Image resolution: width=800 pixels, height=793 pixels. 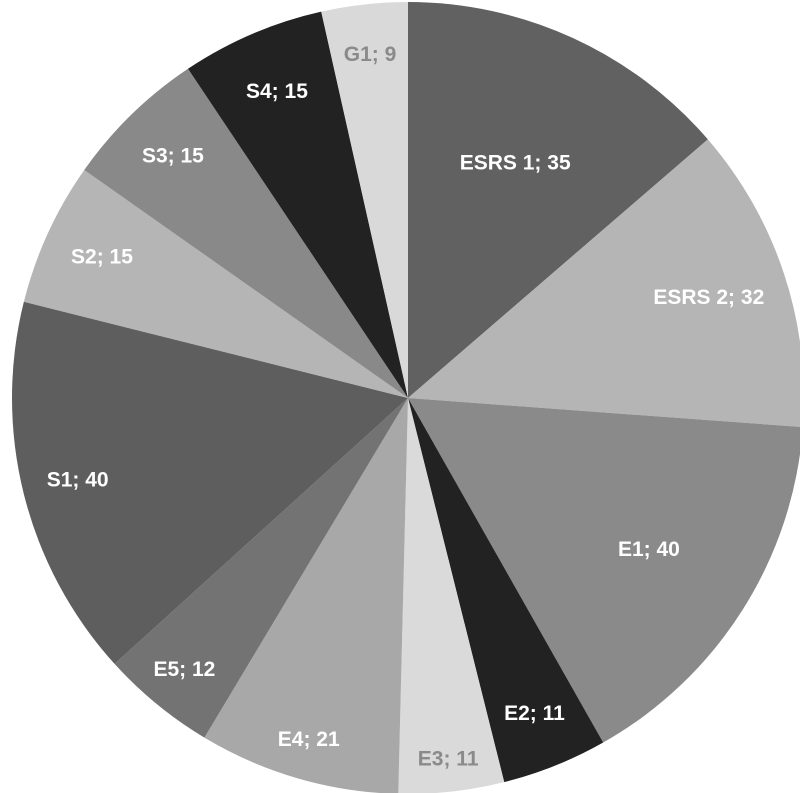 I want to click on pie-slice-label: E3; 11, so click(x=448, y=759).